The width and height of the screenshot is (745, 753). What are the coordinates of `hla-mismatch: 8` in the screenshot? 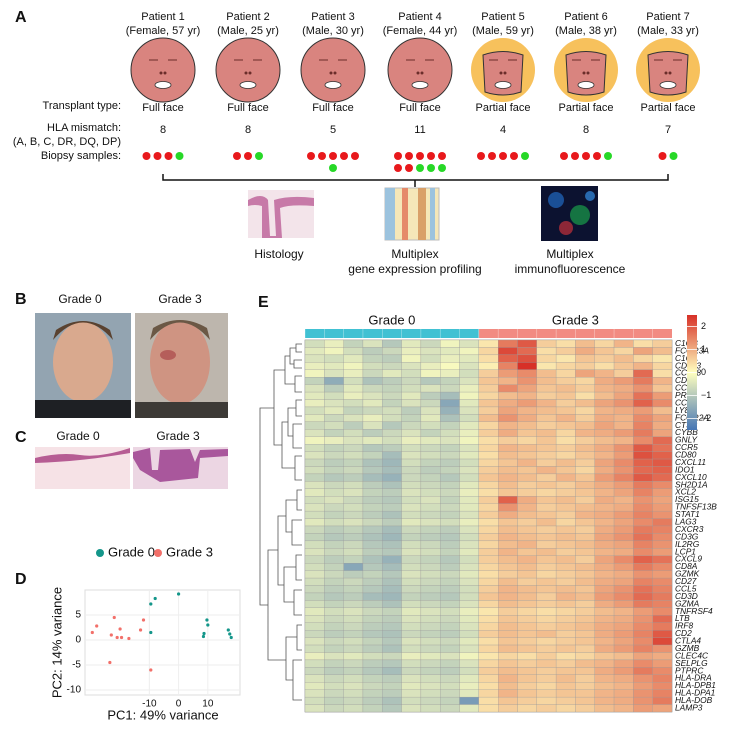 It's located at (163, 130).